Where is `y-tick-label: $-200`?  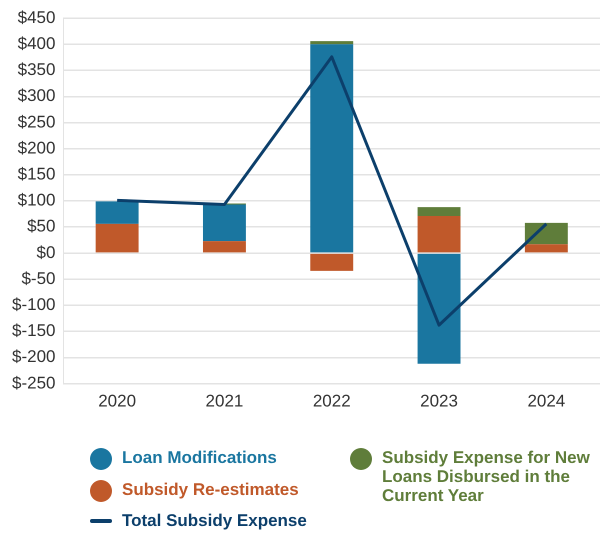 y-tick-label: $-200 is located at coordinates (34, 356).